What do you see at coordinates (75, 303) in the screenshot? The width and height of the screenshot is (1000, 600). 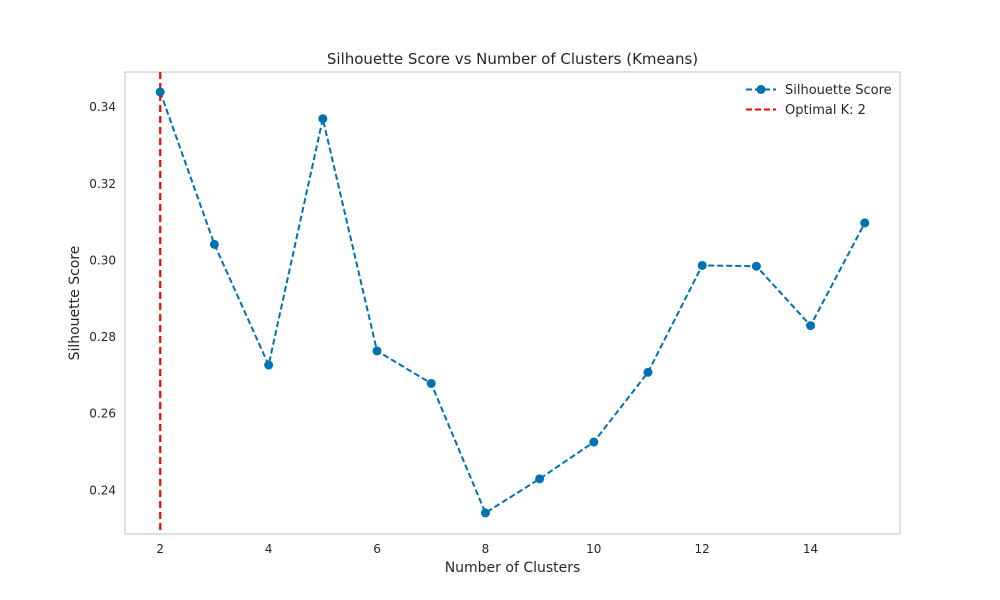 I see `y-axis-label: Silhouette Score` at bounding box center [75, 303].